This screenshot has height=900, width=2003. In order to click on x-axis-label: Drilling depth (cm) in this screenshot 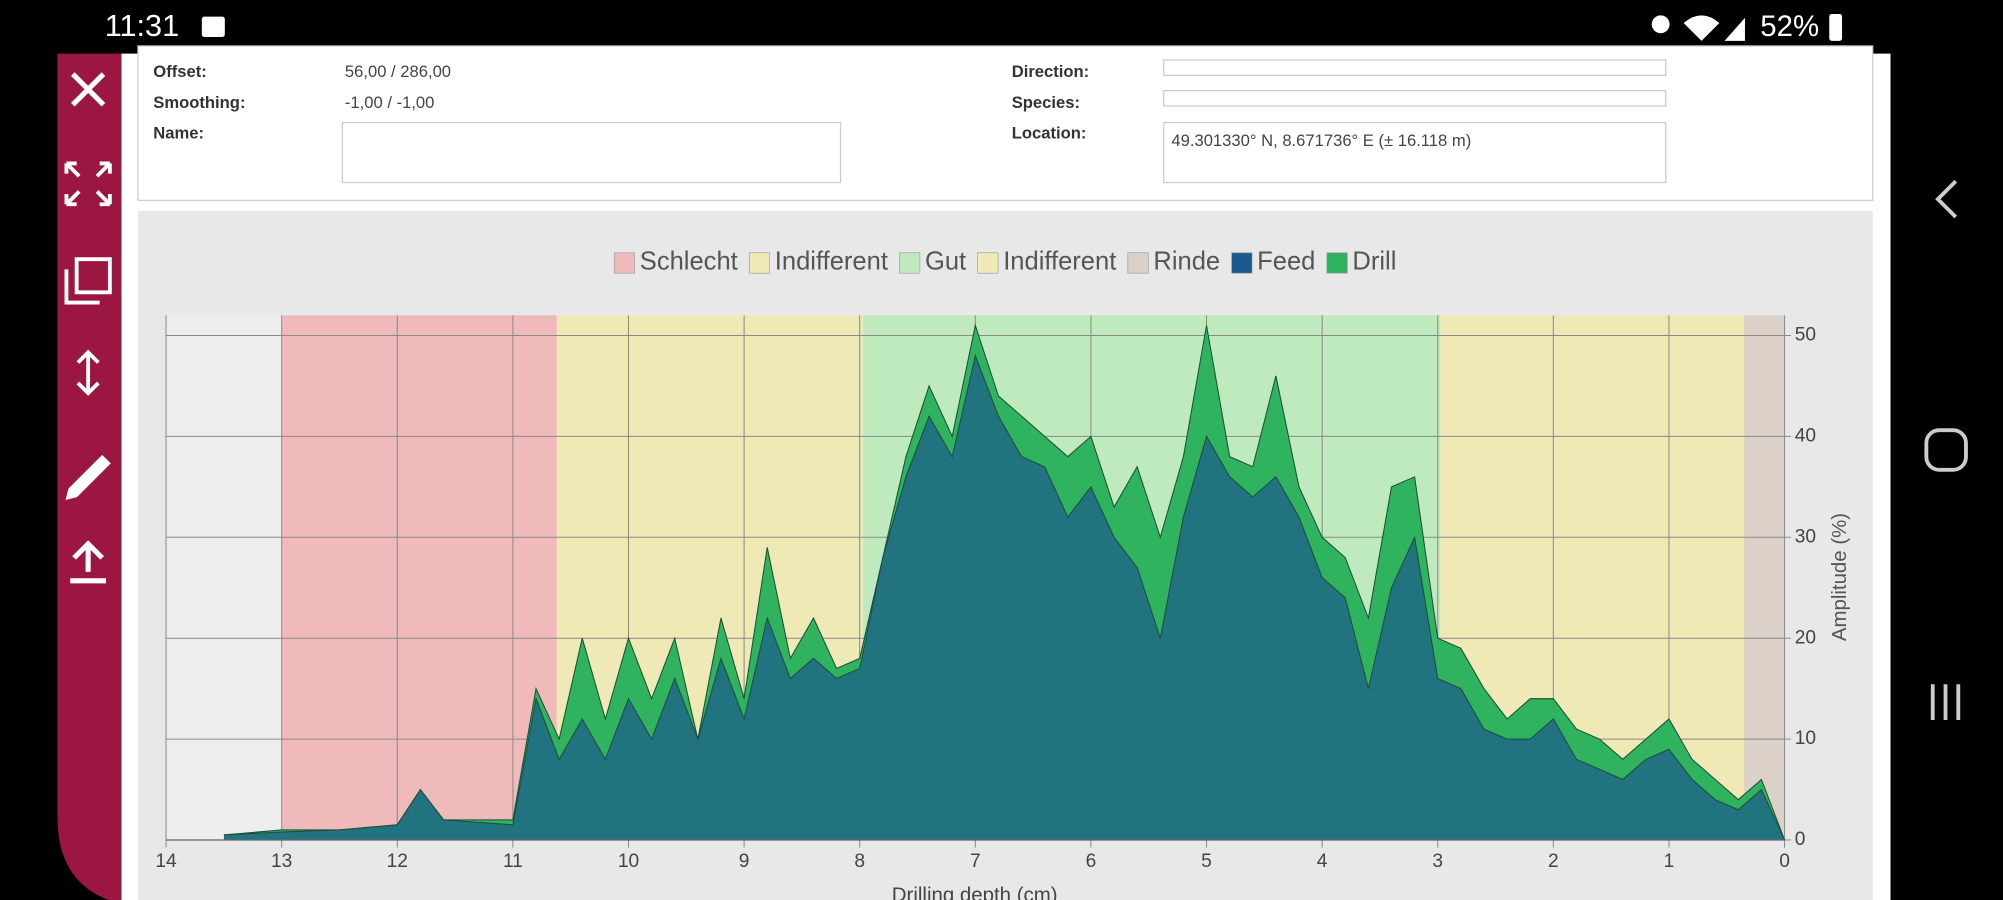, I will do `click(975, 892)`.